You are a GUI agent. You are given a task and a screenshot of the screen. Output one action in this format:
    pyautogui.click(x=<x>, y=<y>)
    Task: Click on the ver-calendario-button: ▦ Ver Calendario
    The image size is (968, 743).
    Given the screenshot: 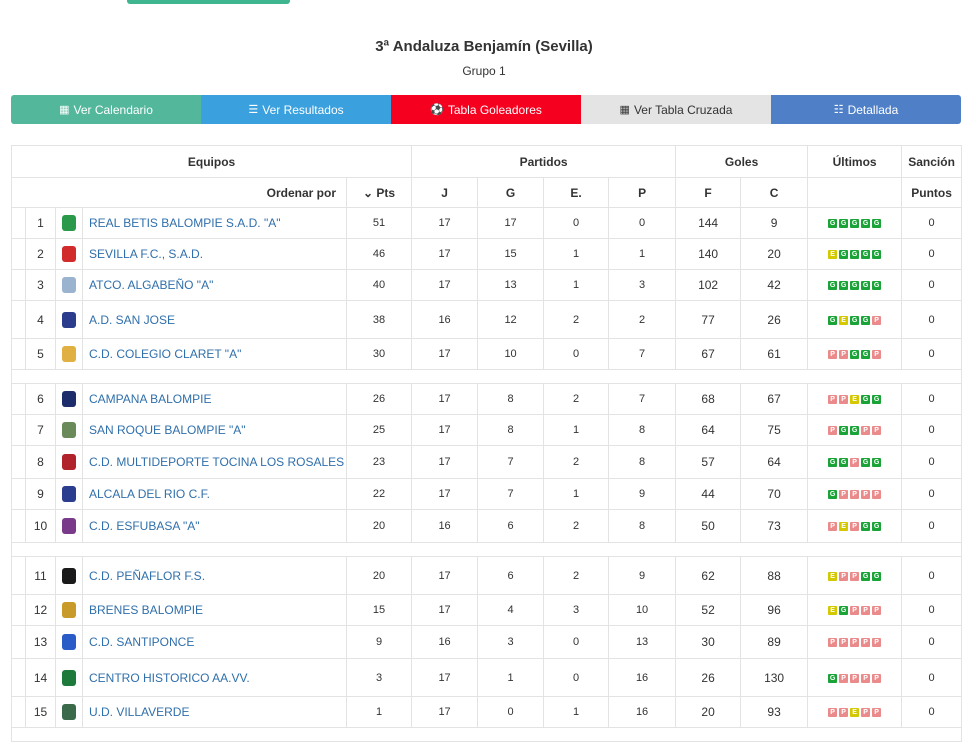 What is the action you would take?
    pyautogui.click(x=106, y=109)
    